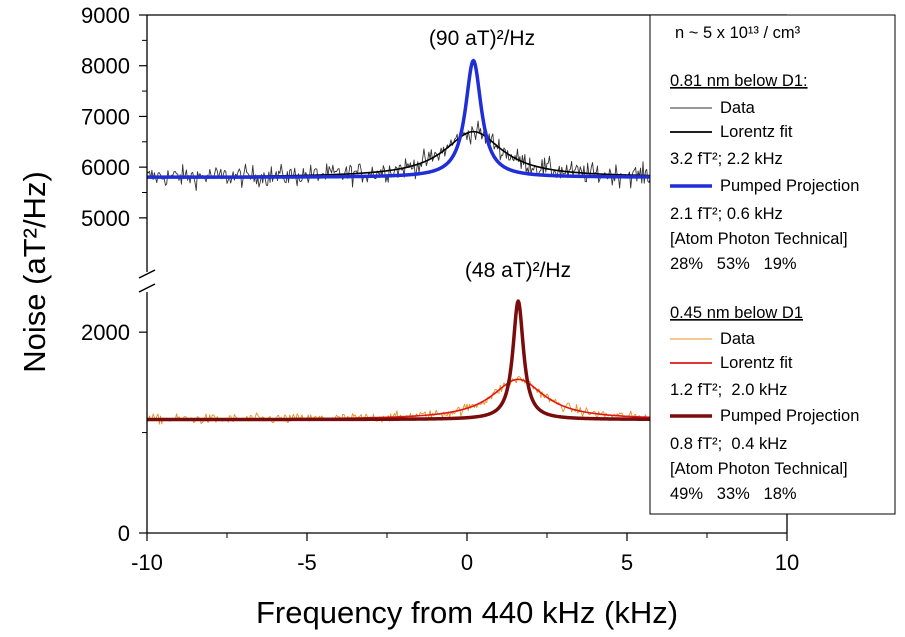 The height and width of the screenshot is (637, 905). What do you see at coordinates (789, 186) in the screenshot?
I see `legend-upper-pumped: Pumped Projection` at bounding box center [789, 186].